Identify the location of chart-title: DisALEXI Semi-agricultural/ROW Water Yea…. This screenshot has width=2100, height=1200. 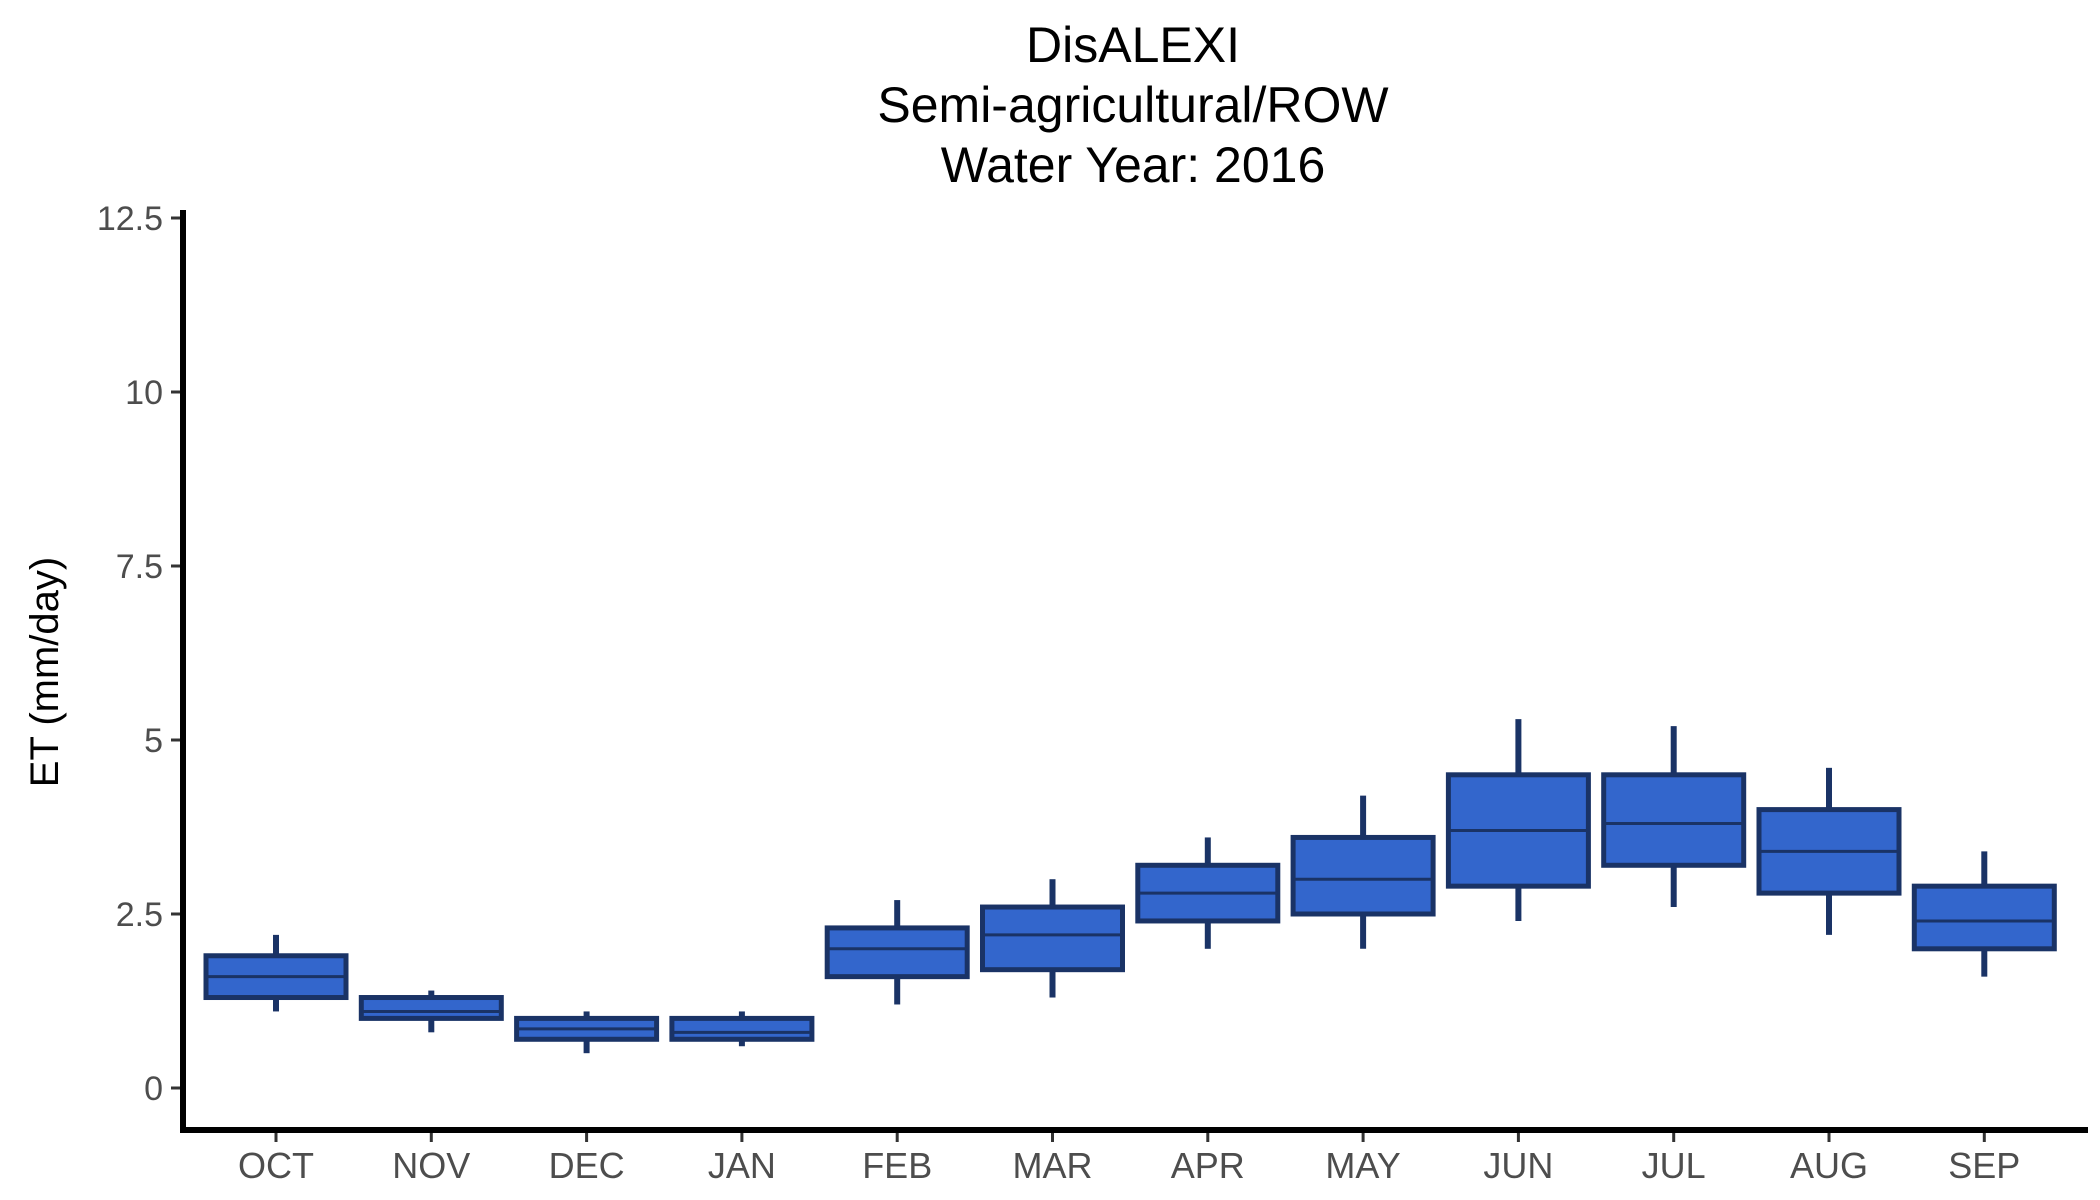
(1133, 105).